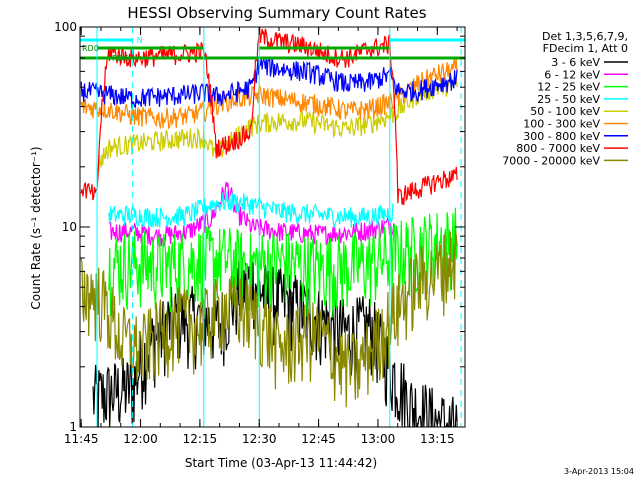  I want to click on x-tick-label: 12:00, so click(140, 439).